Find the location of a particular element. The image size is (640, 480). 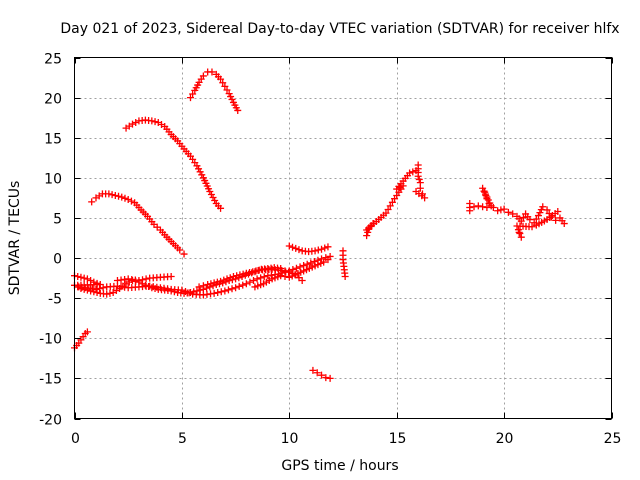

x-tick-label: 0 is located at coordinates (75, 439).